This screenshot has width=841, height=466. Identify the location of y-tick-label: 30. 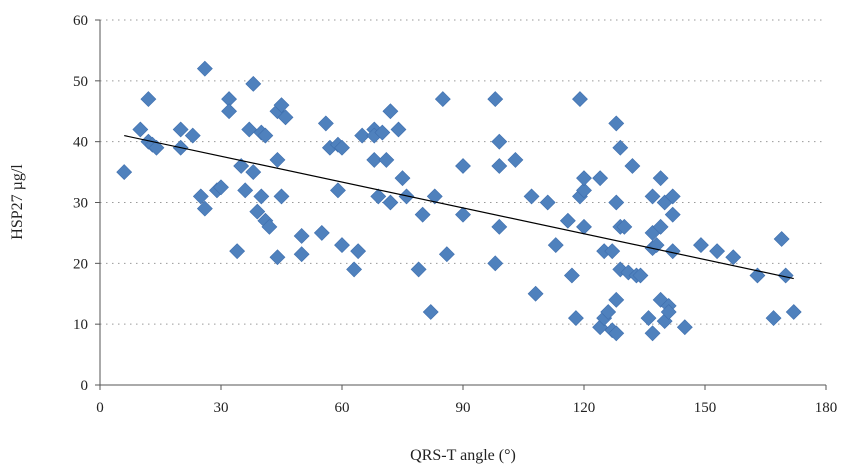
(80, 204).